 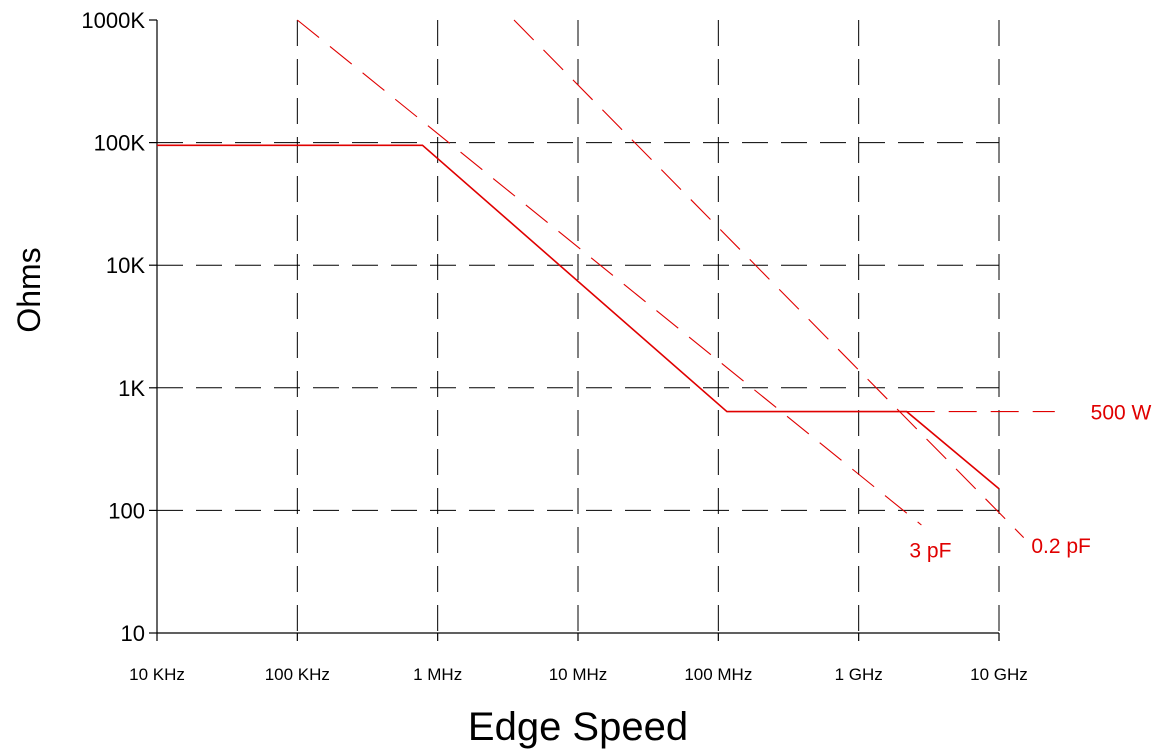 I want to click on x-axis-title: Edge Speed, so click(x=578, y=727).